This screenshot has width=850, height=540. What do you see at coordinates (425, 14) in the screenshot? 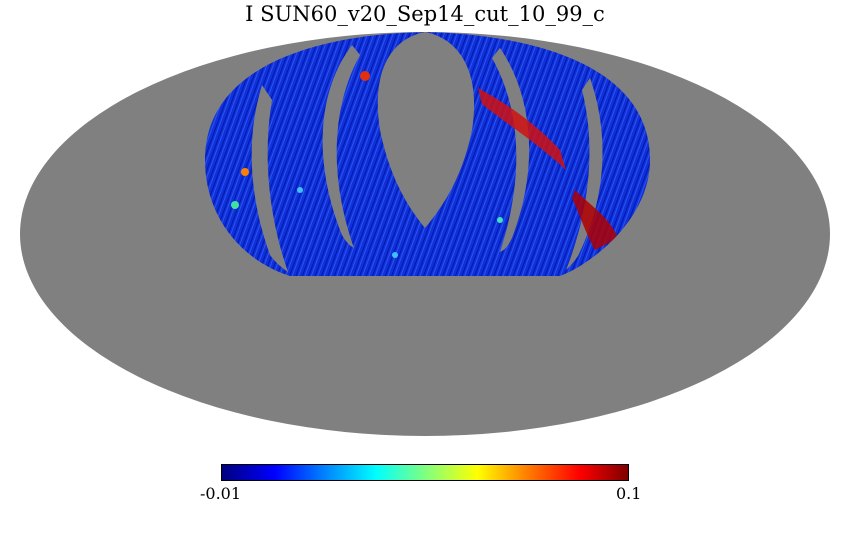
I see `map-title: I SUN60_v20_Sep14_cut_10_99_c` at bounding box center [425, 14].